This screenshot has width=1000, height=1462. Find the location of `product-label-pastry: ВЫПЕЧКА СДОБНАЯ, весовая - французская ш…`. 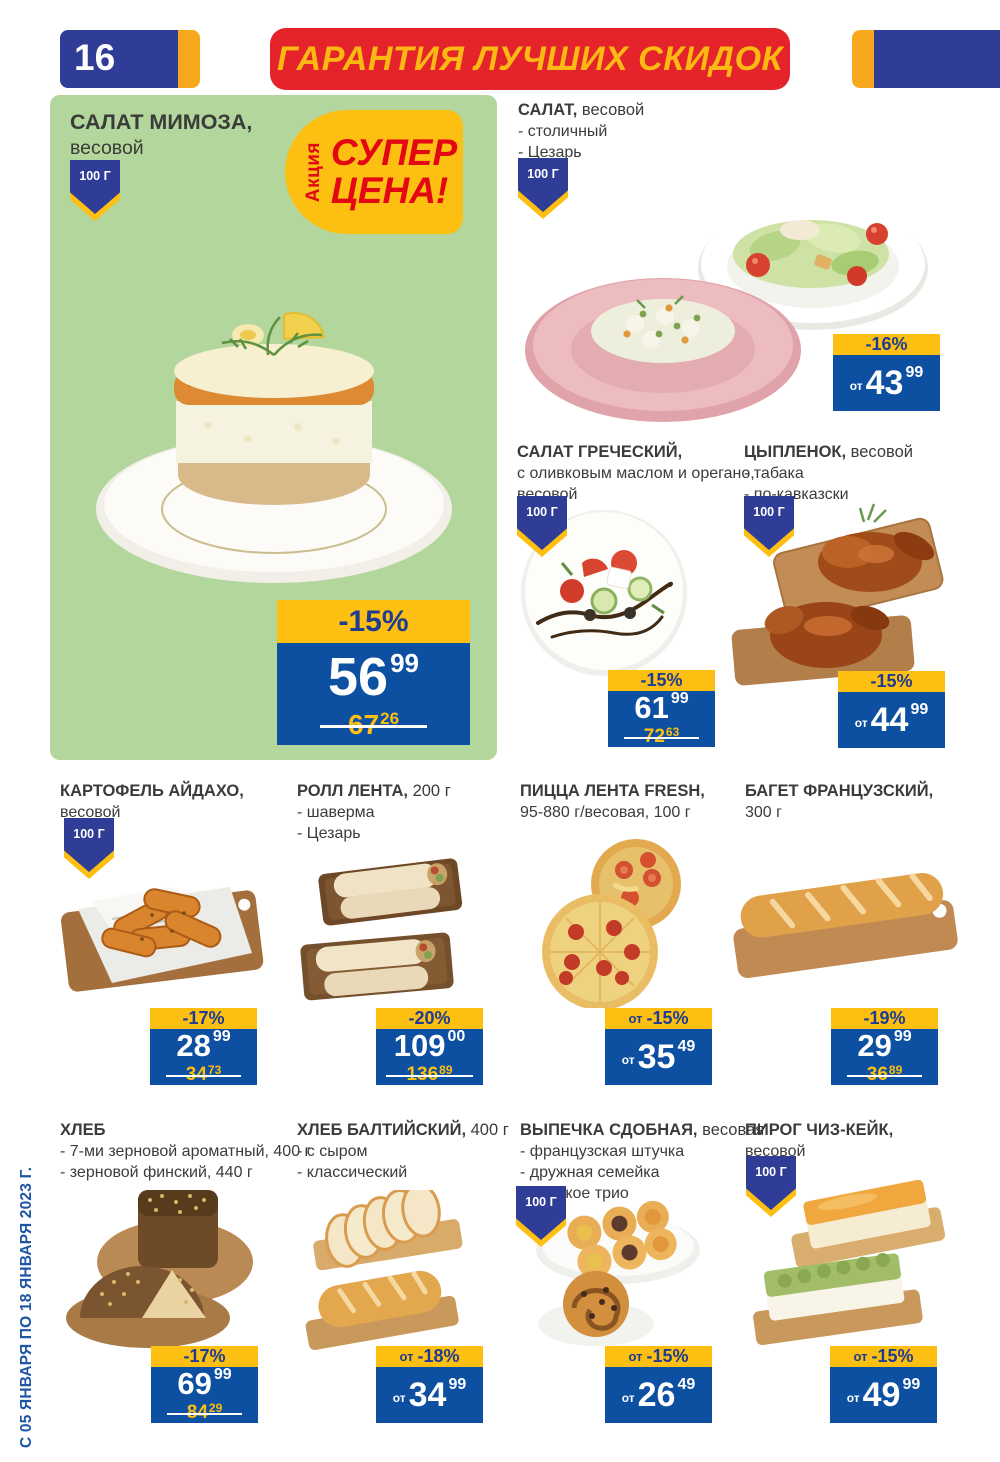

product-label-pastry: ВЫПЕЧКА СДОБНАЯ, весовая - французская ш… is located at coordinates (642, 1161).